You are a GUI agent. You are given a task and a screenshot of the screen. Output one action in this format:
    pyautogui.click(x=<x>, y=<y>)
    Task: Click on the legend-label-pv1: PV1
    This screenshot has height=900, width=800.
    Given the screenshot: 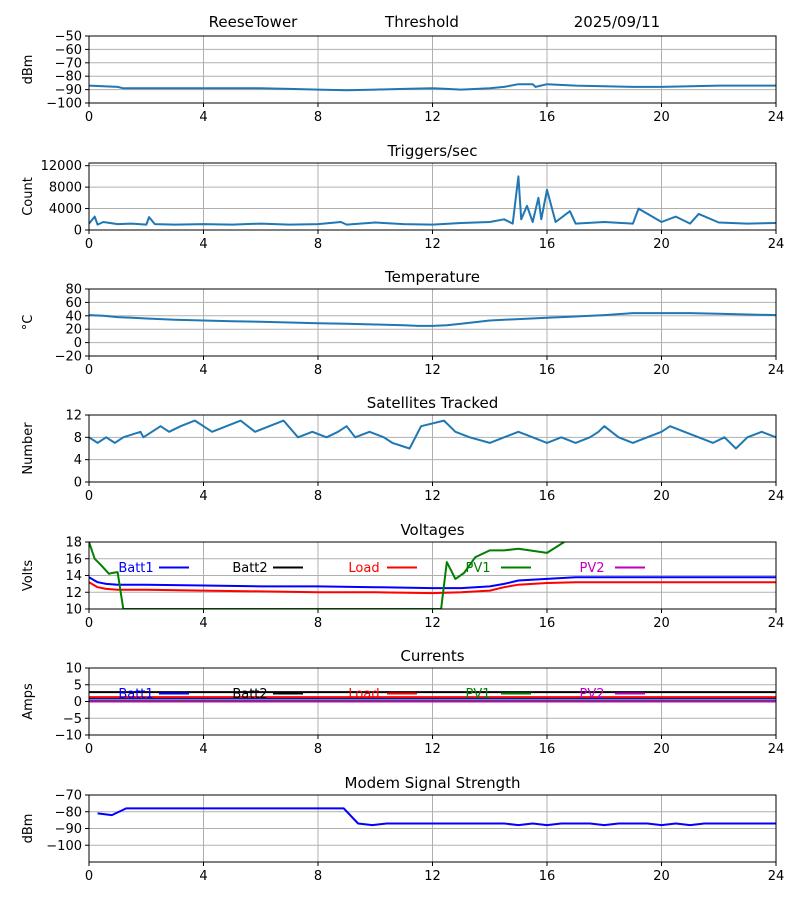 What is the action you would take?
    pyautogui.click(x=477, y=694)
    